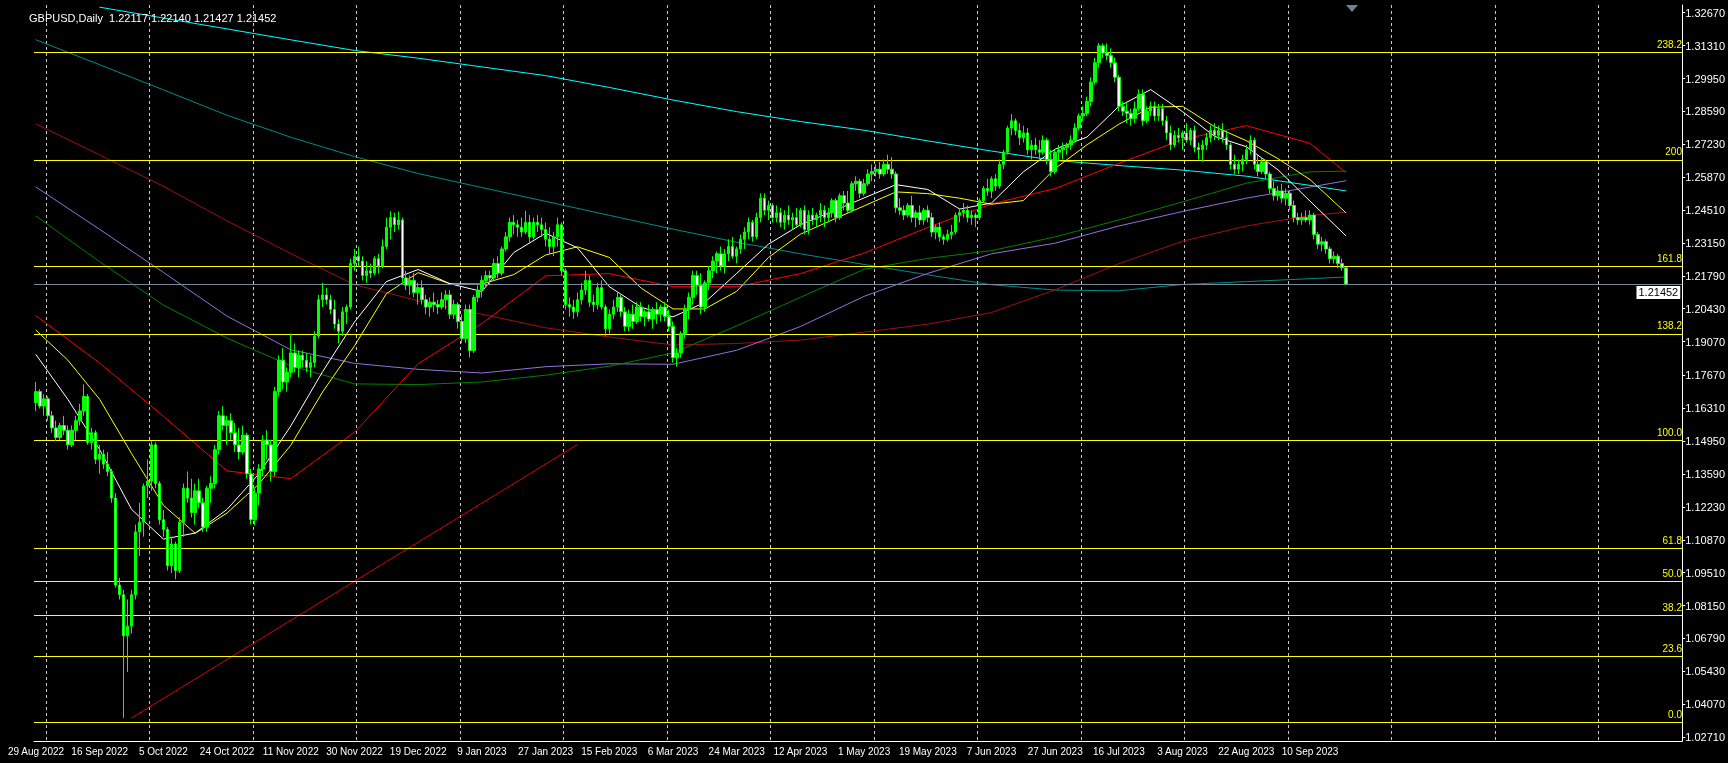  What do you see at coordinates (800, 751) in the screenshot?
I see `x-tick-label: 12 Apr 2023` at bounding box center [800, 751].